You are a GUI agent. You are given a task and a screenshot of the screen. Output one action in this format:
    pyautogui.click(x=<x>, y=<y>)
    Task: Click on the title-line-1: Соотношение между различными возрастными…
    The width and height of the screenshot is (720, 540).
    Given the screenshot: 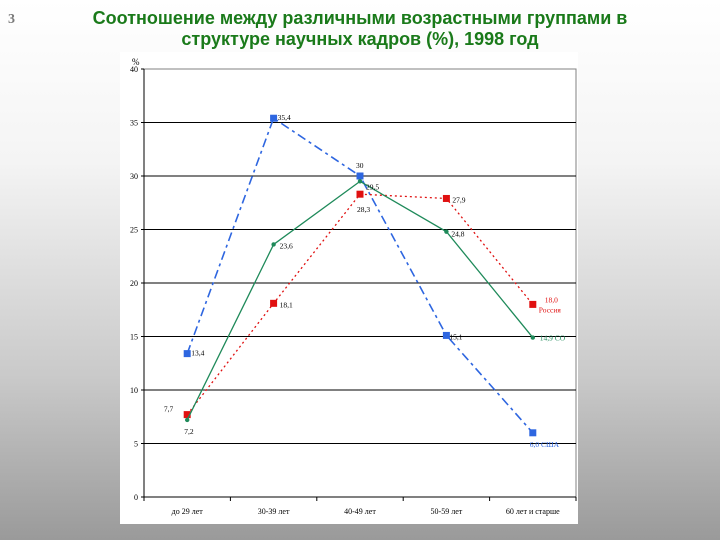 What is the action you would take?
    pyautogui.click(x=360, y=18)
    